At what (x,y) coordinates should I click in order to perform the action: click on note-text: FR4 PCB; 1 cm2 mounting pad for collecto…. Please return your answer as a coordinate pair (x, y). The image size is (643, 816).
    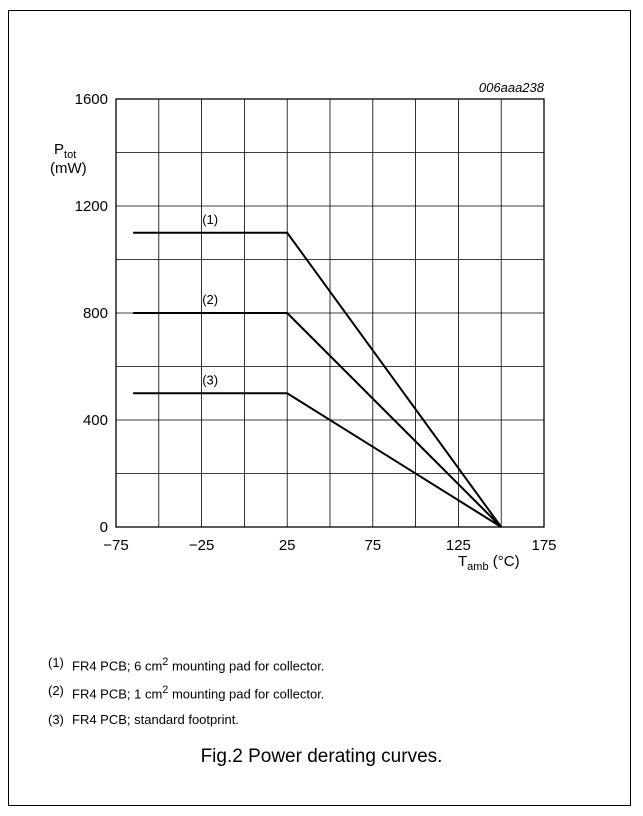
    Looking at the image, I should click on (198, 693).